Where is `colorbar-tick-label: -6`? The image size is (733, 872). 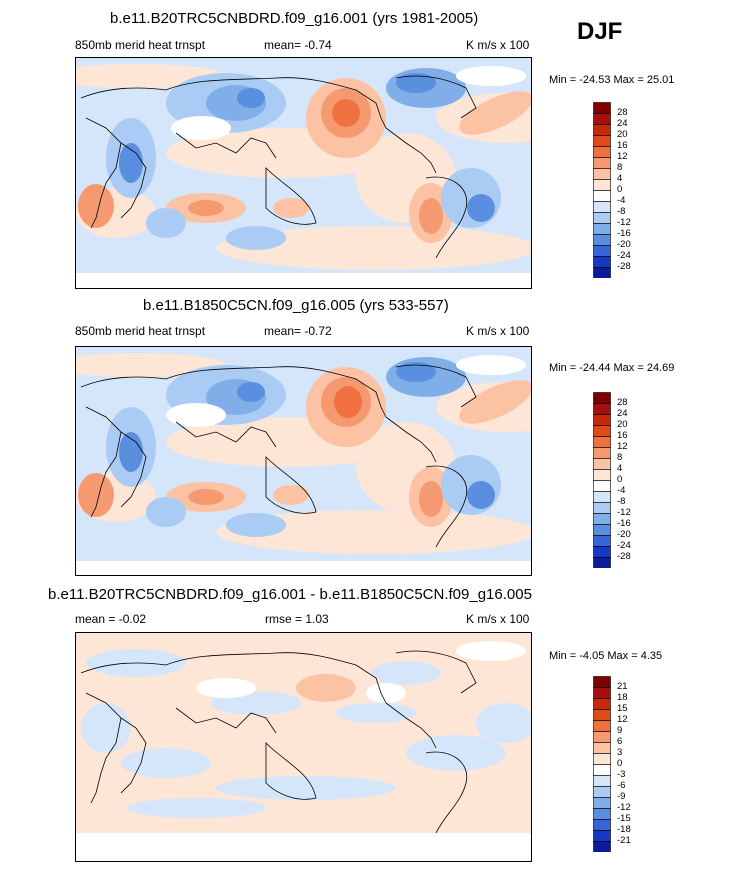
colorbar-tick-label: -6 is located at coordinates (621, 785).